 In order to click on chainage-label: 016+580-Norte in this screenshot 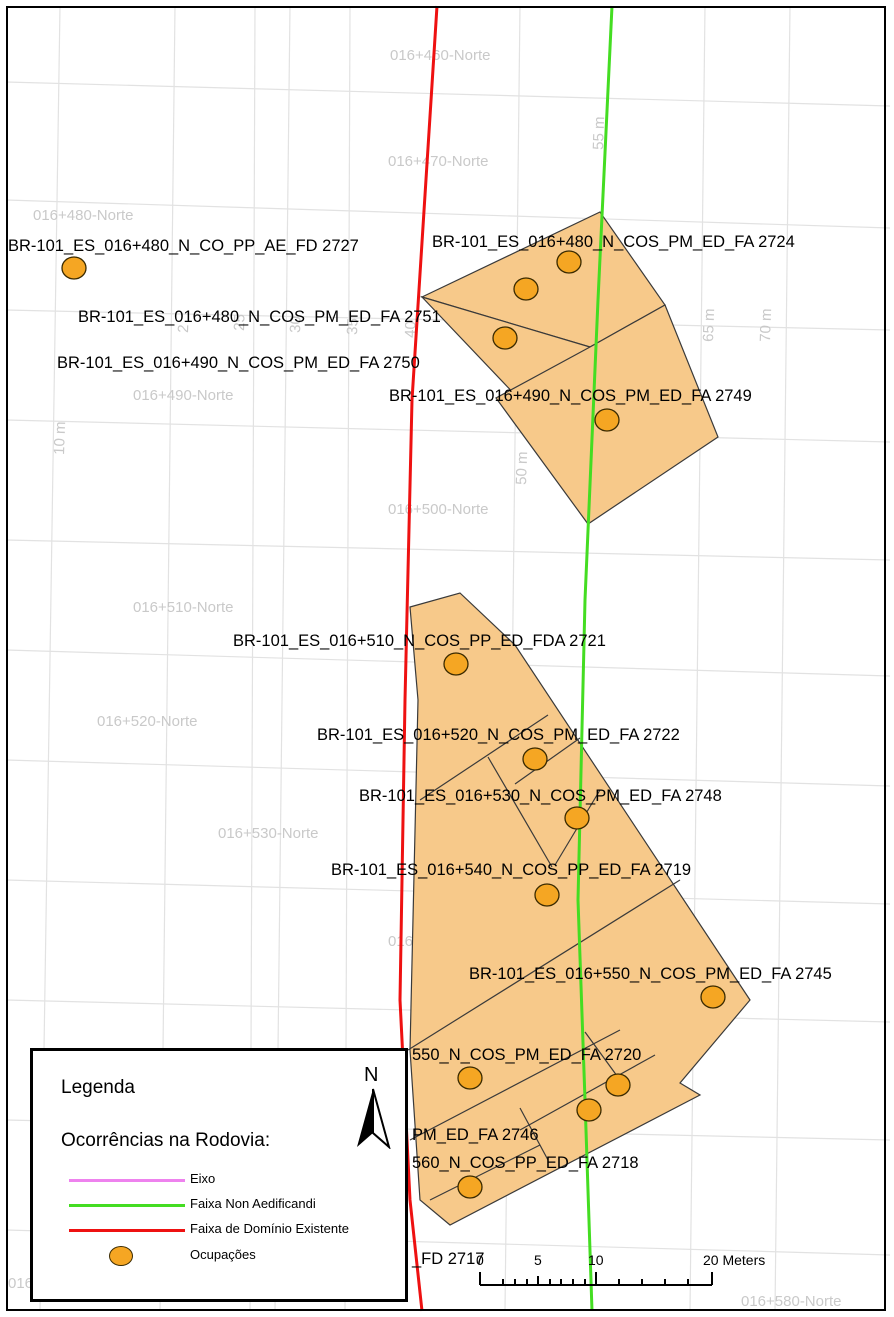, I will do `click(791, 1301)`.